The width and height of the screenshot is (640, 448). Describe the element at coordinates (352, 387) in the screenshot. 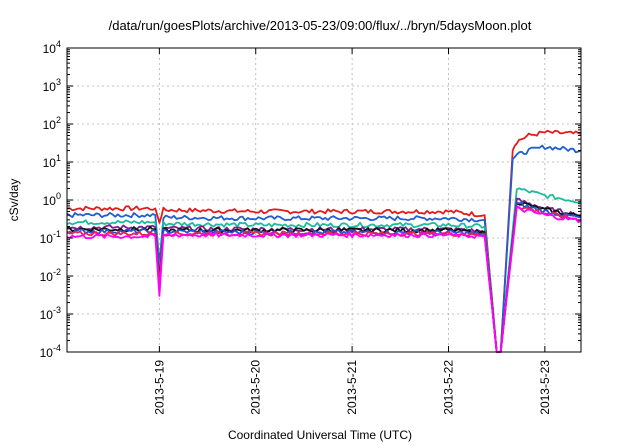

I see `x-tick-label: 2013-5-21` at that location.